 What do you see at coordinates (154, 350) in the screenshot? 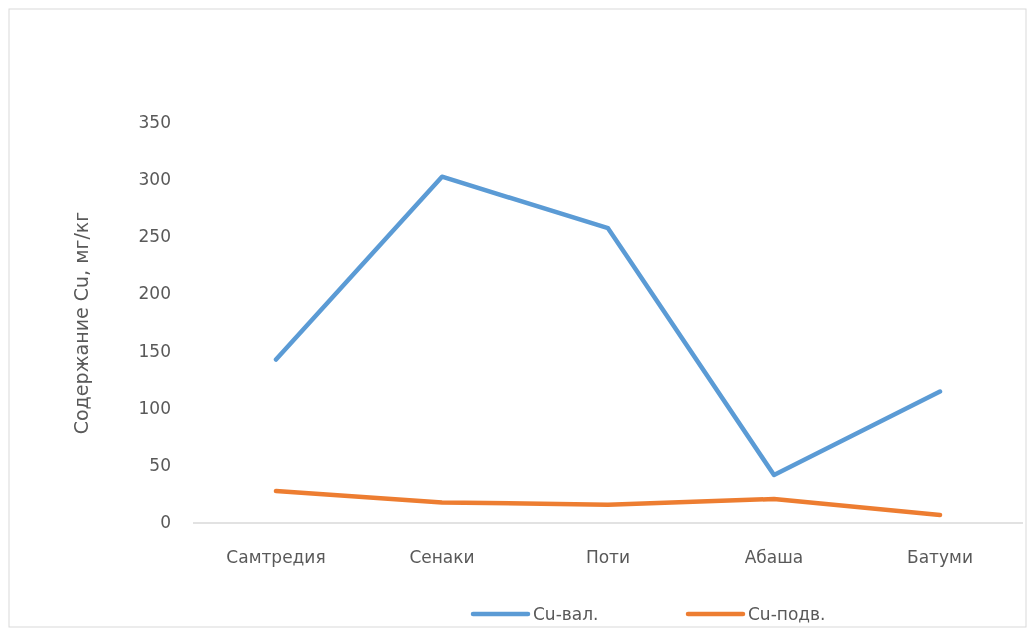
I see `y-tick-label: 150` at bounding box center [154, 350].